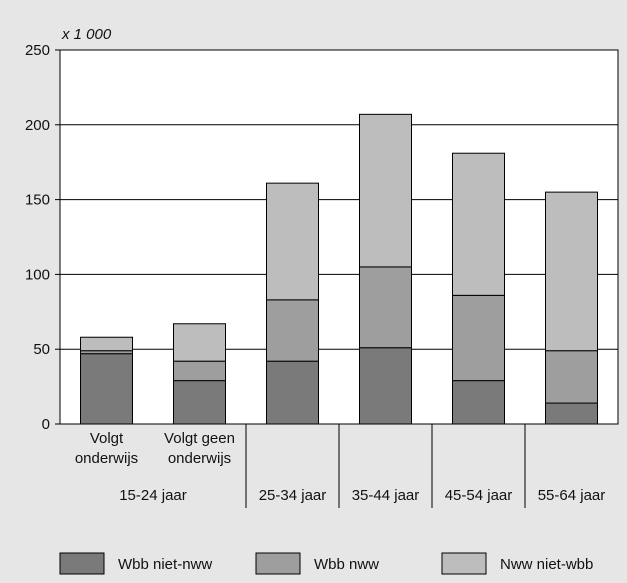  Describe the element at coordinates (37, 274) in the screenshot. I see `y-tick-label: 100` at that location.